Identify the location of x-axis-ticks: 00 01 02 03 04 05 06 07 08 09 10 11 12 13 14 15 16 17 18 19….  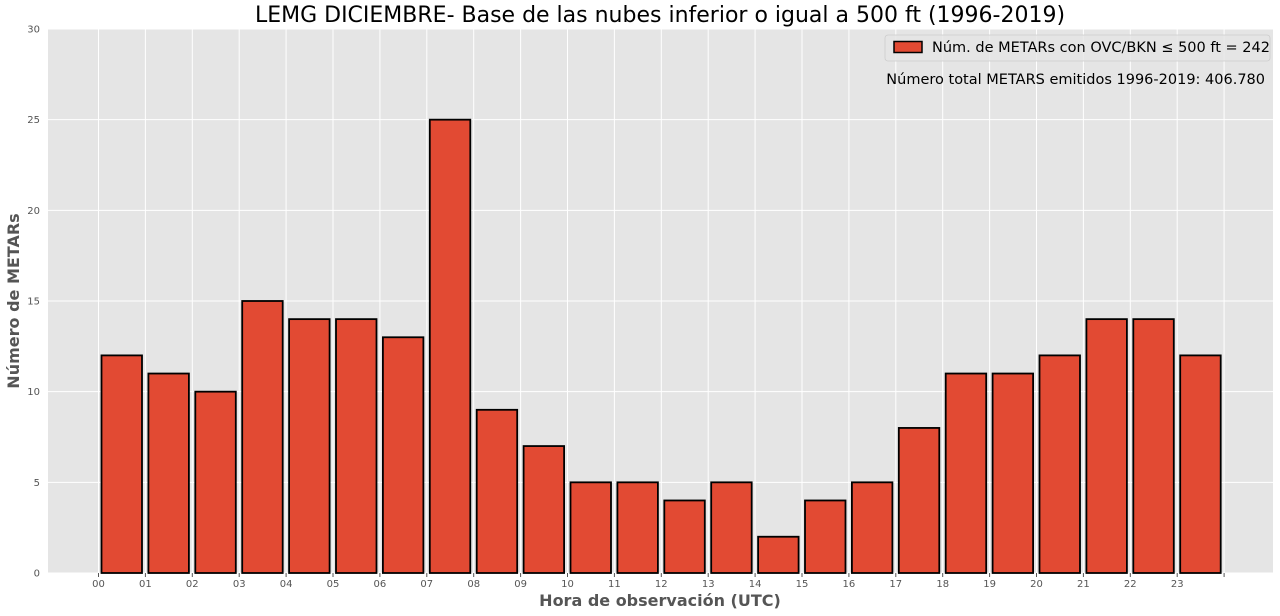
(658, 581).